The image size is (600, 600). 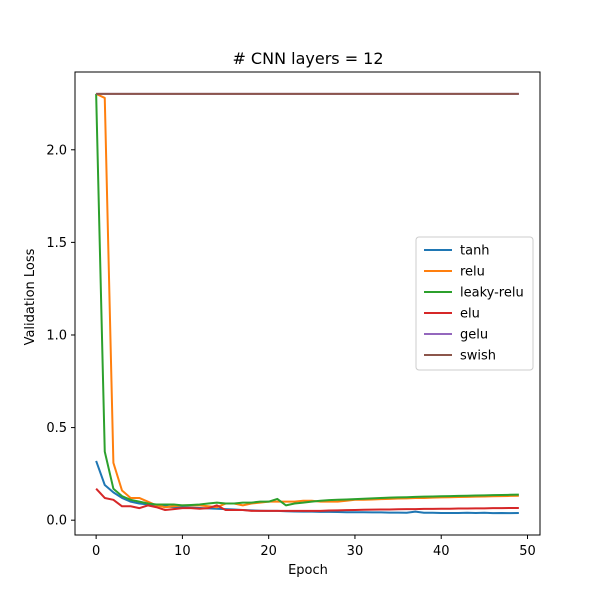 I want to click on legend-label-gelu: gelu, so click(x=474, y=335).